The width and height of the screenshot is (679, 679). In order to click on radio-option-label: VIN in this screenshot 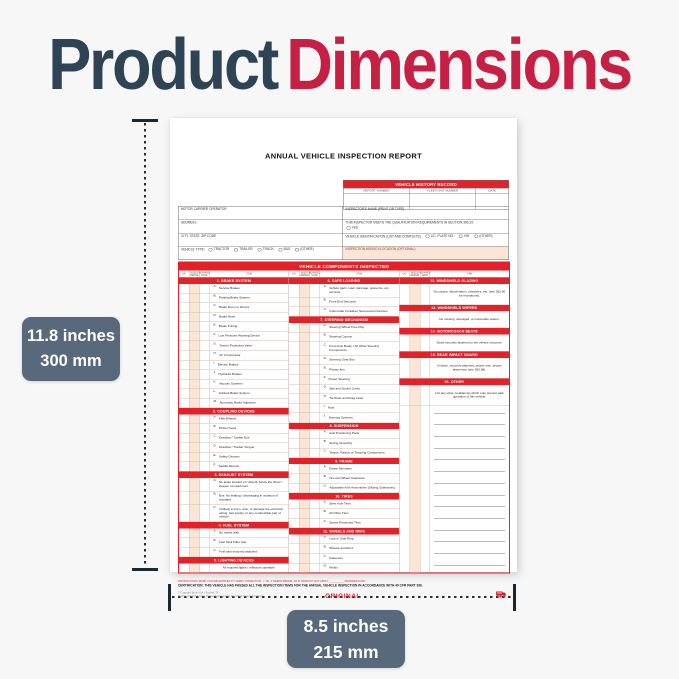, I will do `click(466, 236)`.